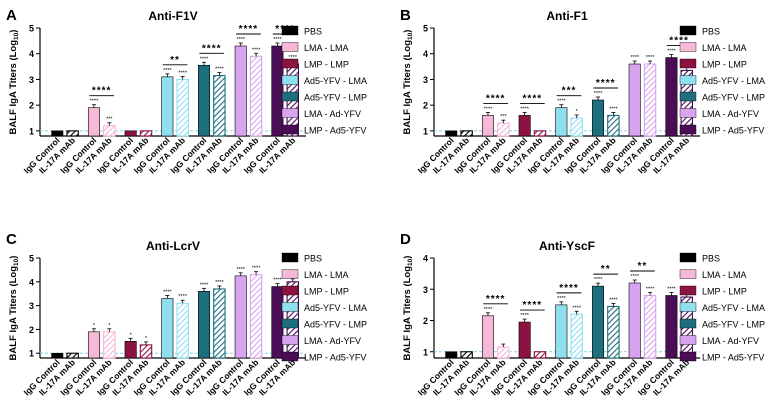 Image resolution: width=780 pixels, height=411 pixels. Describe the element at coordinates (425, 106) in the screenshot. I see `y-tick-label: 2` at that location.